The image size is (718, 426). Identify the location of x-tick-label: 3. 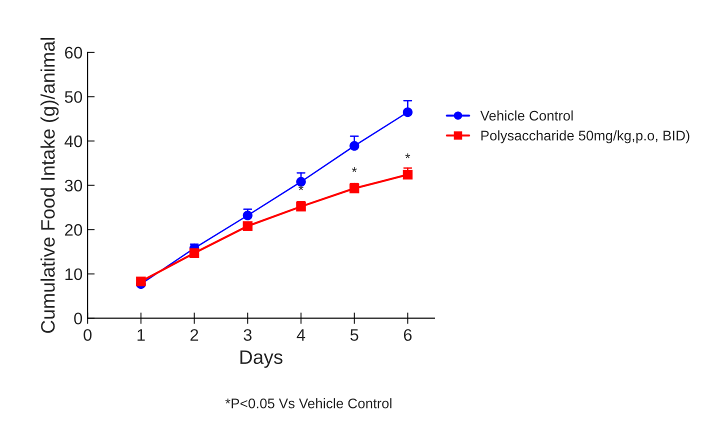
(248, 335).